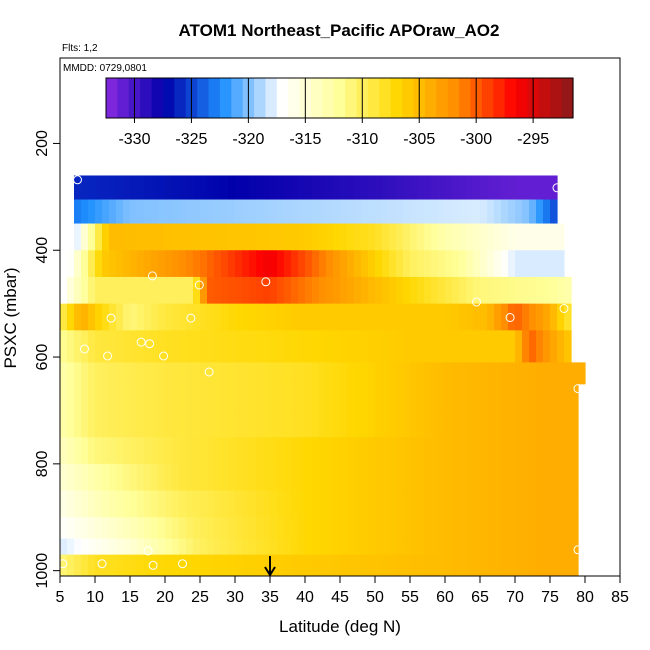  I want to click on colorbar-ticks: -330 -325 -320 -315 -310 -305 -300 -295, so click(333, 113).